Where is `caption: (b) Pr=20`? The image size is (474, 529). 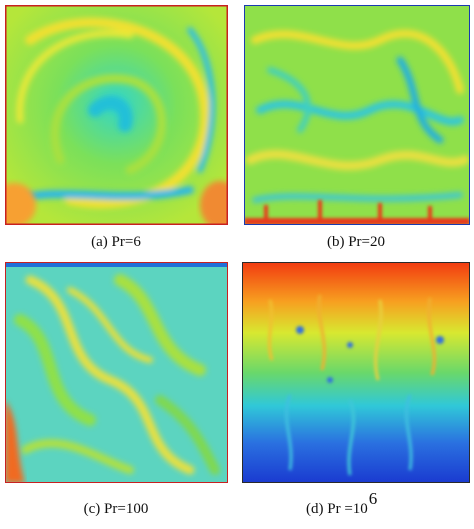
caption: (b) Pr=20 is located at coordinates (356, 242).